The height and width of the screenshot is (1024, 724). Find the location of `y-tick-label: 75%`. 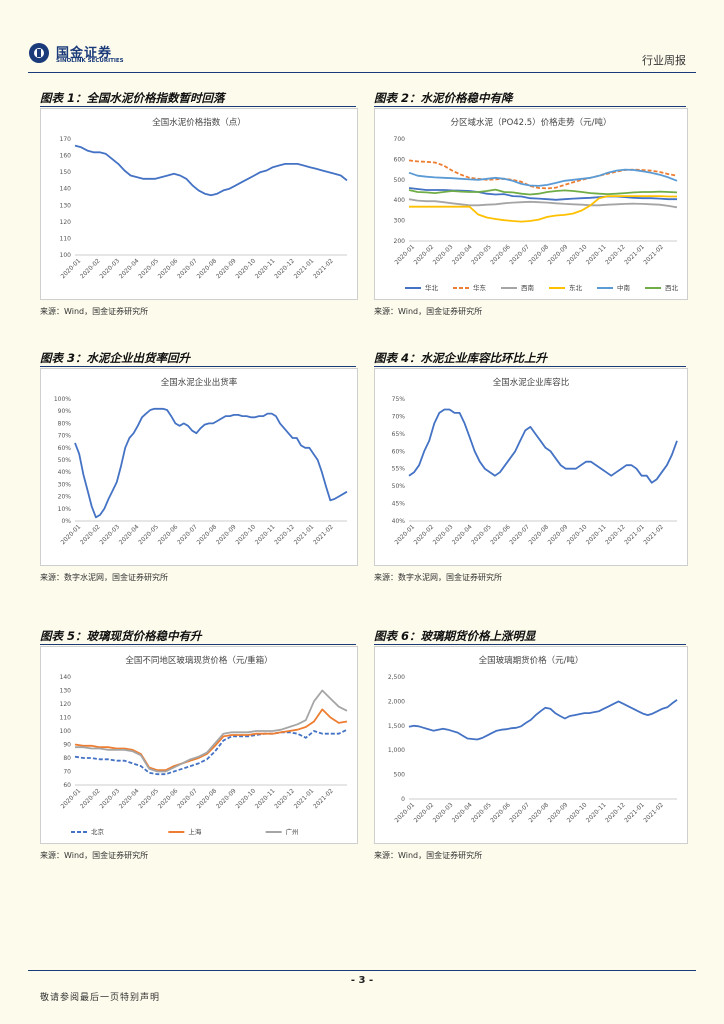

y-tick-label: 75% is located at coordinates (399, 399).